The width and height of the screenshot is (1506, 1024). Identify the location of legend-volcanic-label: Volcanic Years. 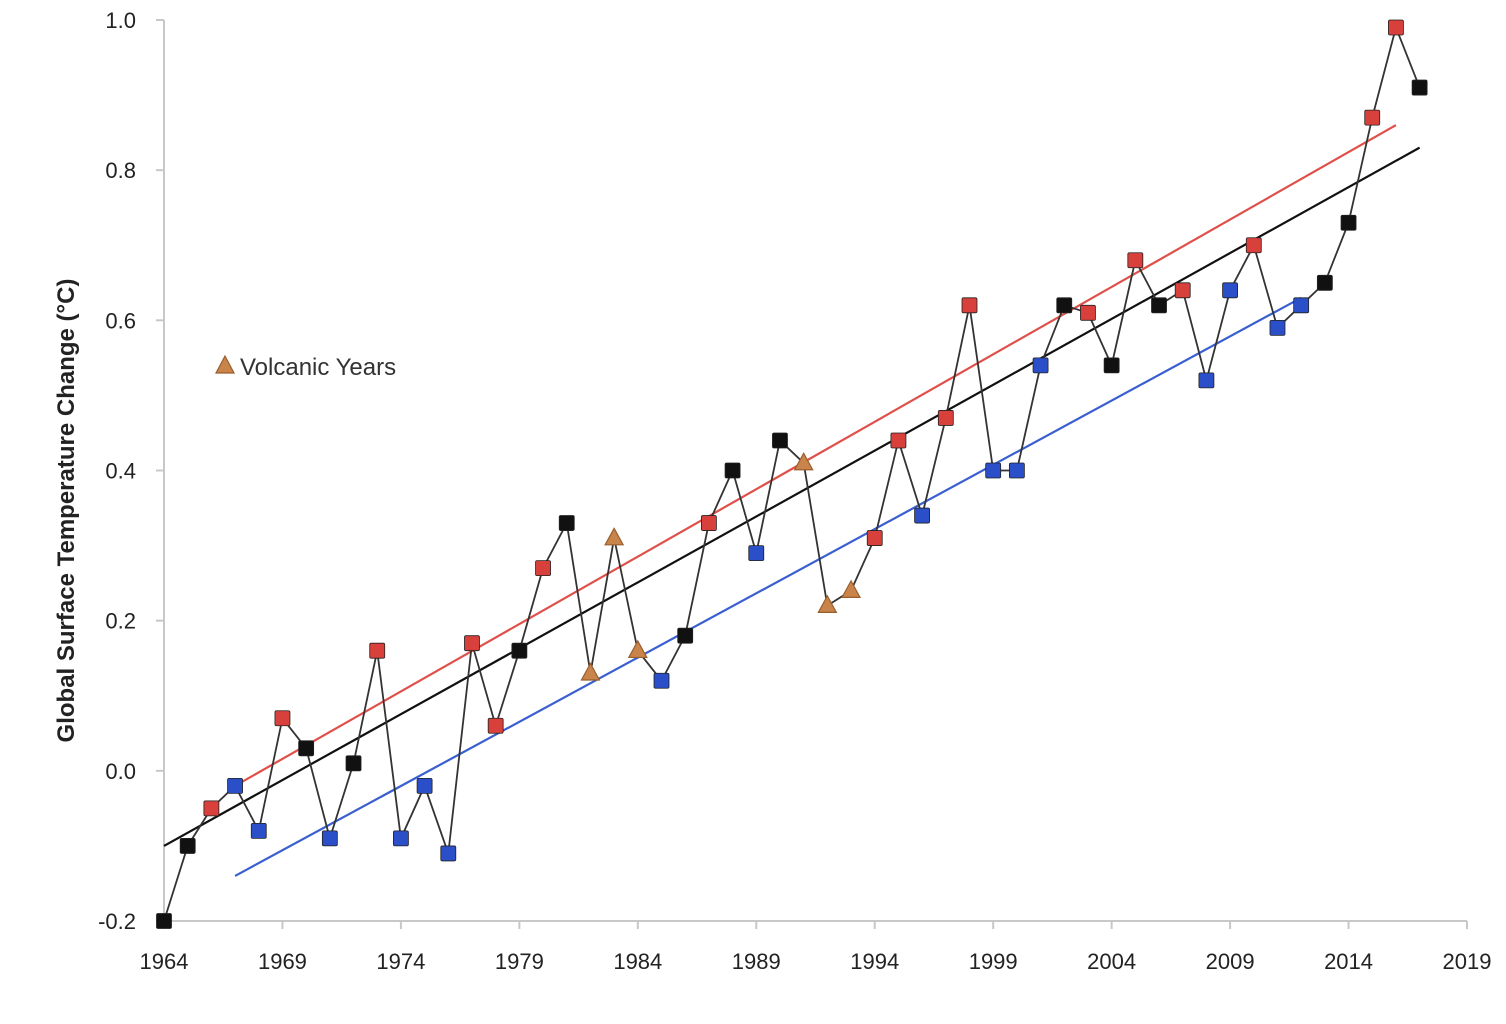
(318, 367).